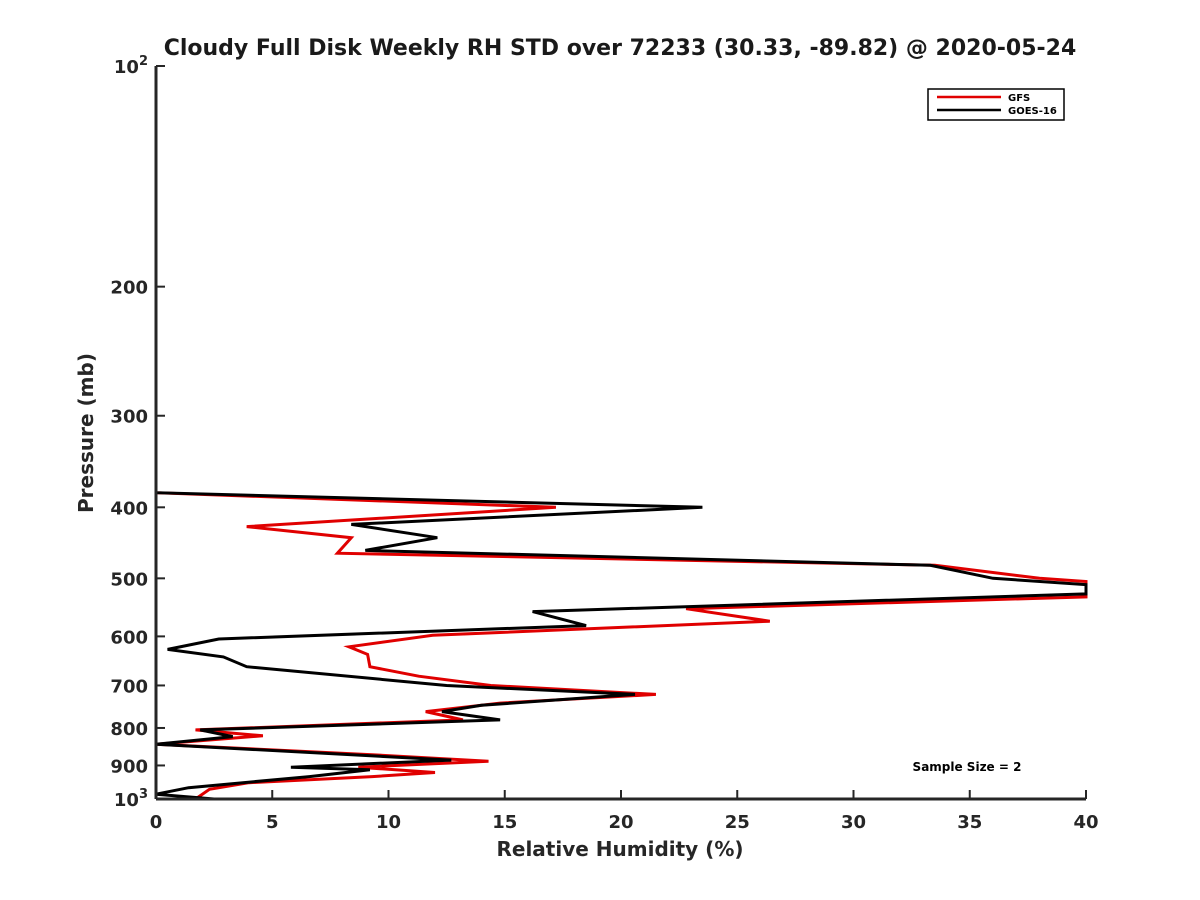 This screenshot has height=900, width=1200. I want to click on x-tick-label: 20, so click(620, 822).